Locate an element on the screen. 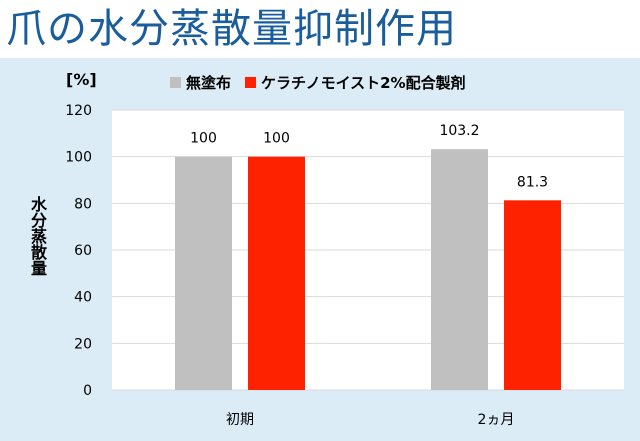 This screenshot has height=441, width=640. x-tick-label: 2ヵ月 is located at coordinates (496, 420).